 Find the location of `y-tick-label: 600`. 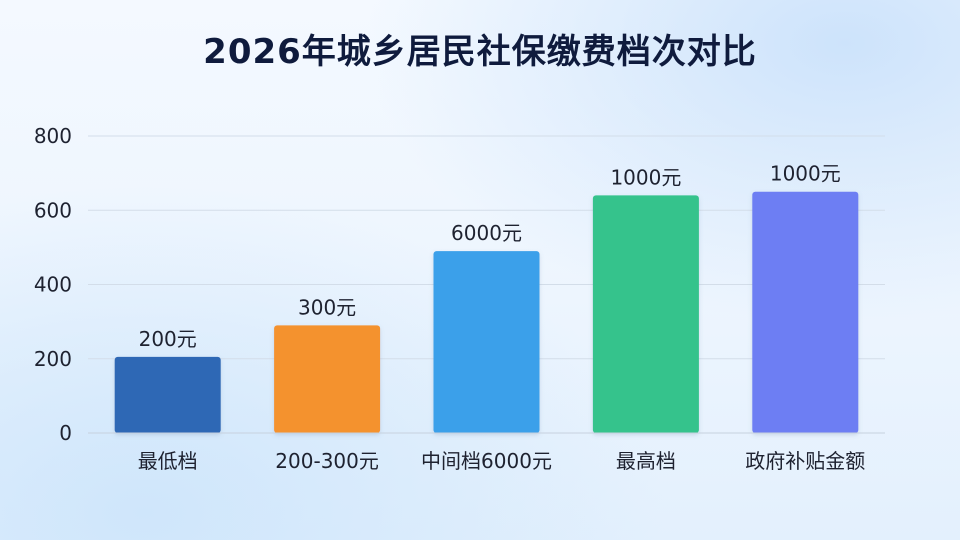

y-tick-label: 600 is located at coordinates (53, 210).